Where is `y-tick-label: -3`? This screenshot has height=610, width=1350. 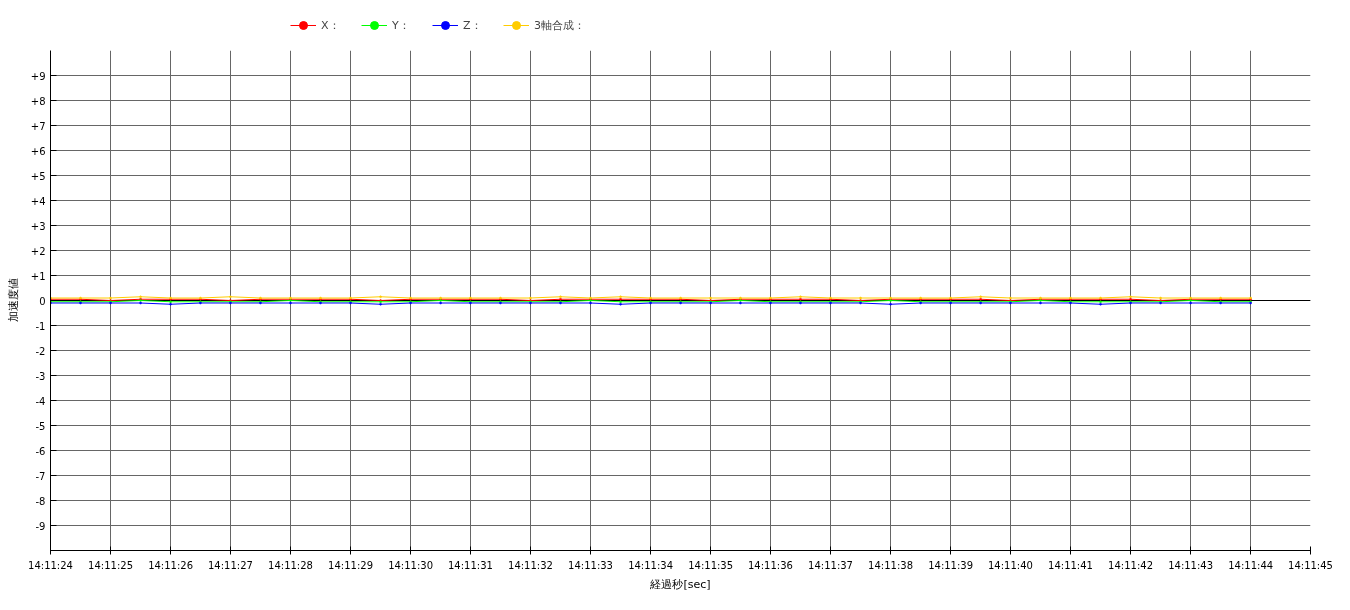 y-tick-label: -3 is located at coordinates (40, 376).